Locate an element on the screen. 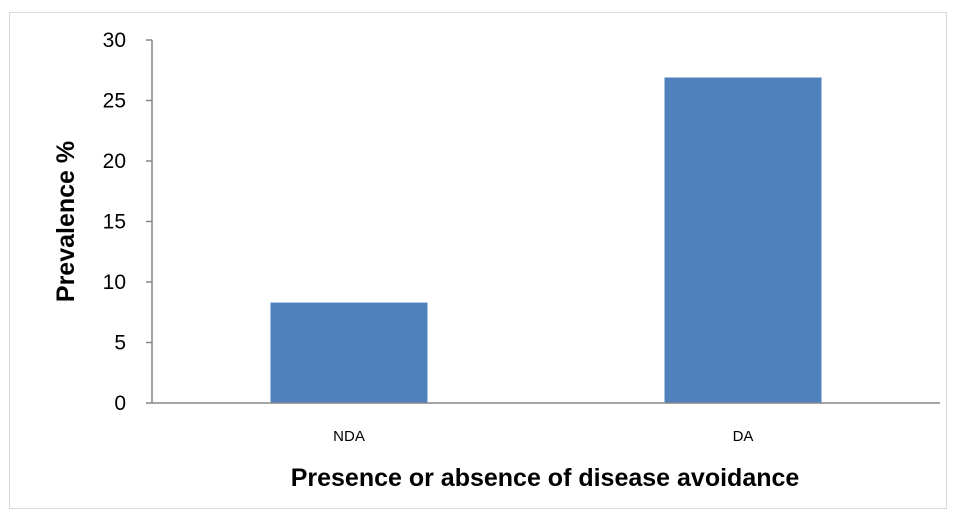 This screenshot has width=955, height=517. x-axis-title: Presence or absence of disease avoidance is located at coordinates (545, 478).